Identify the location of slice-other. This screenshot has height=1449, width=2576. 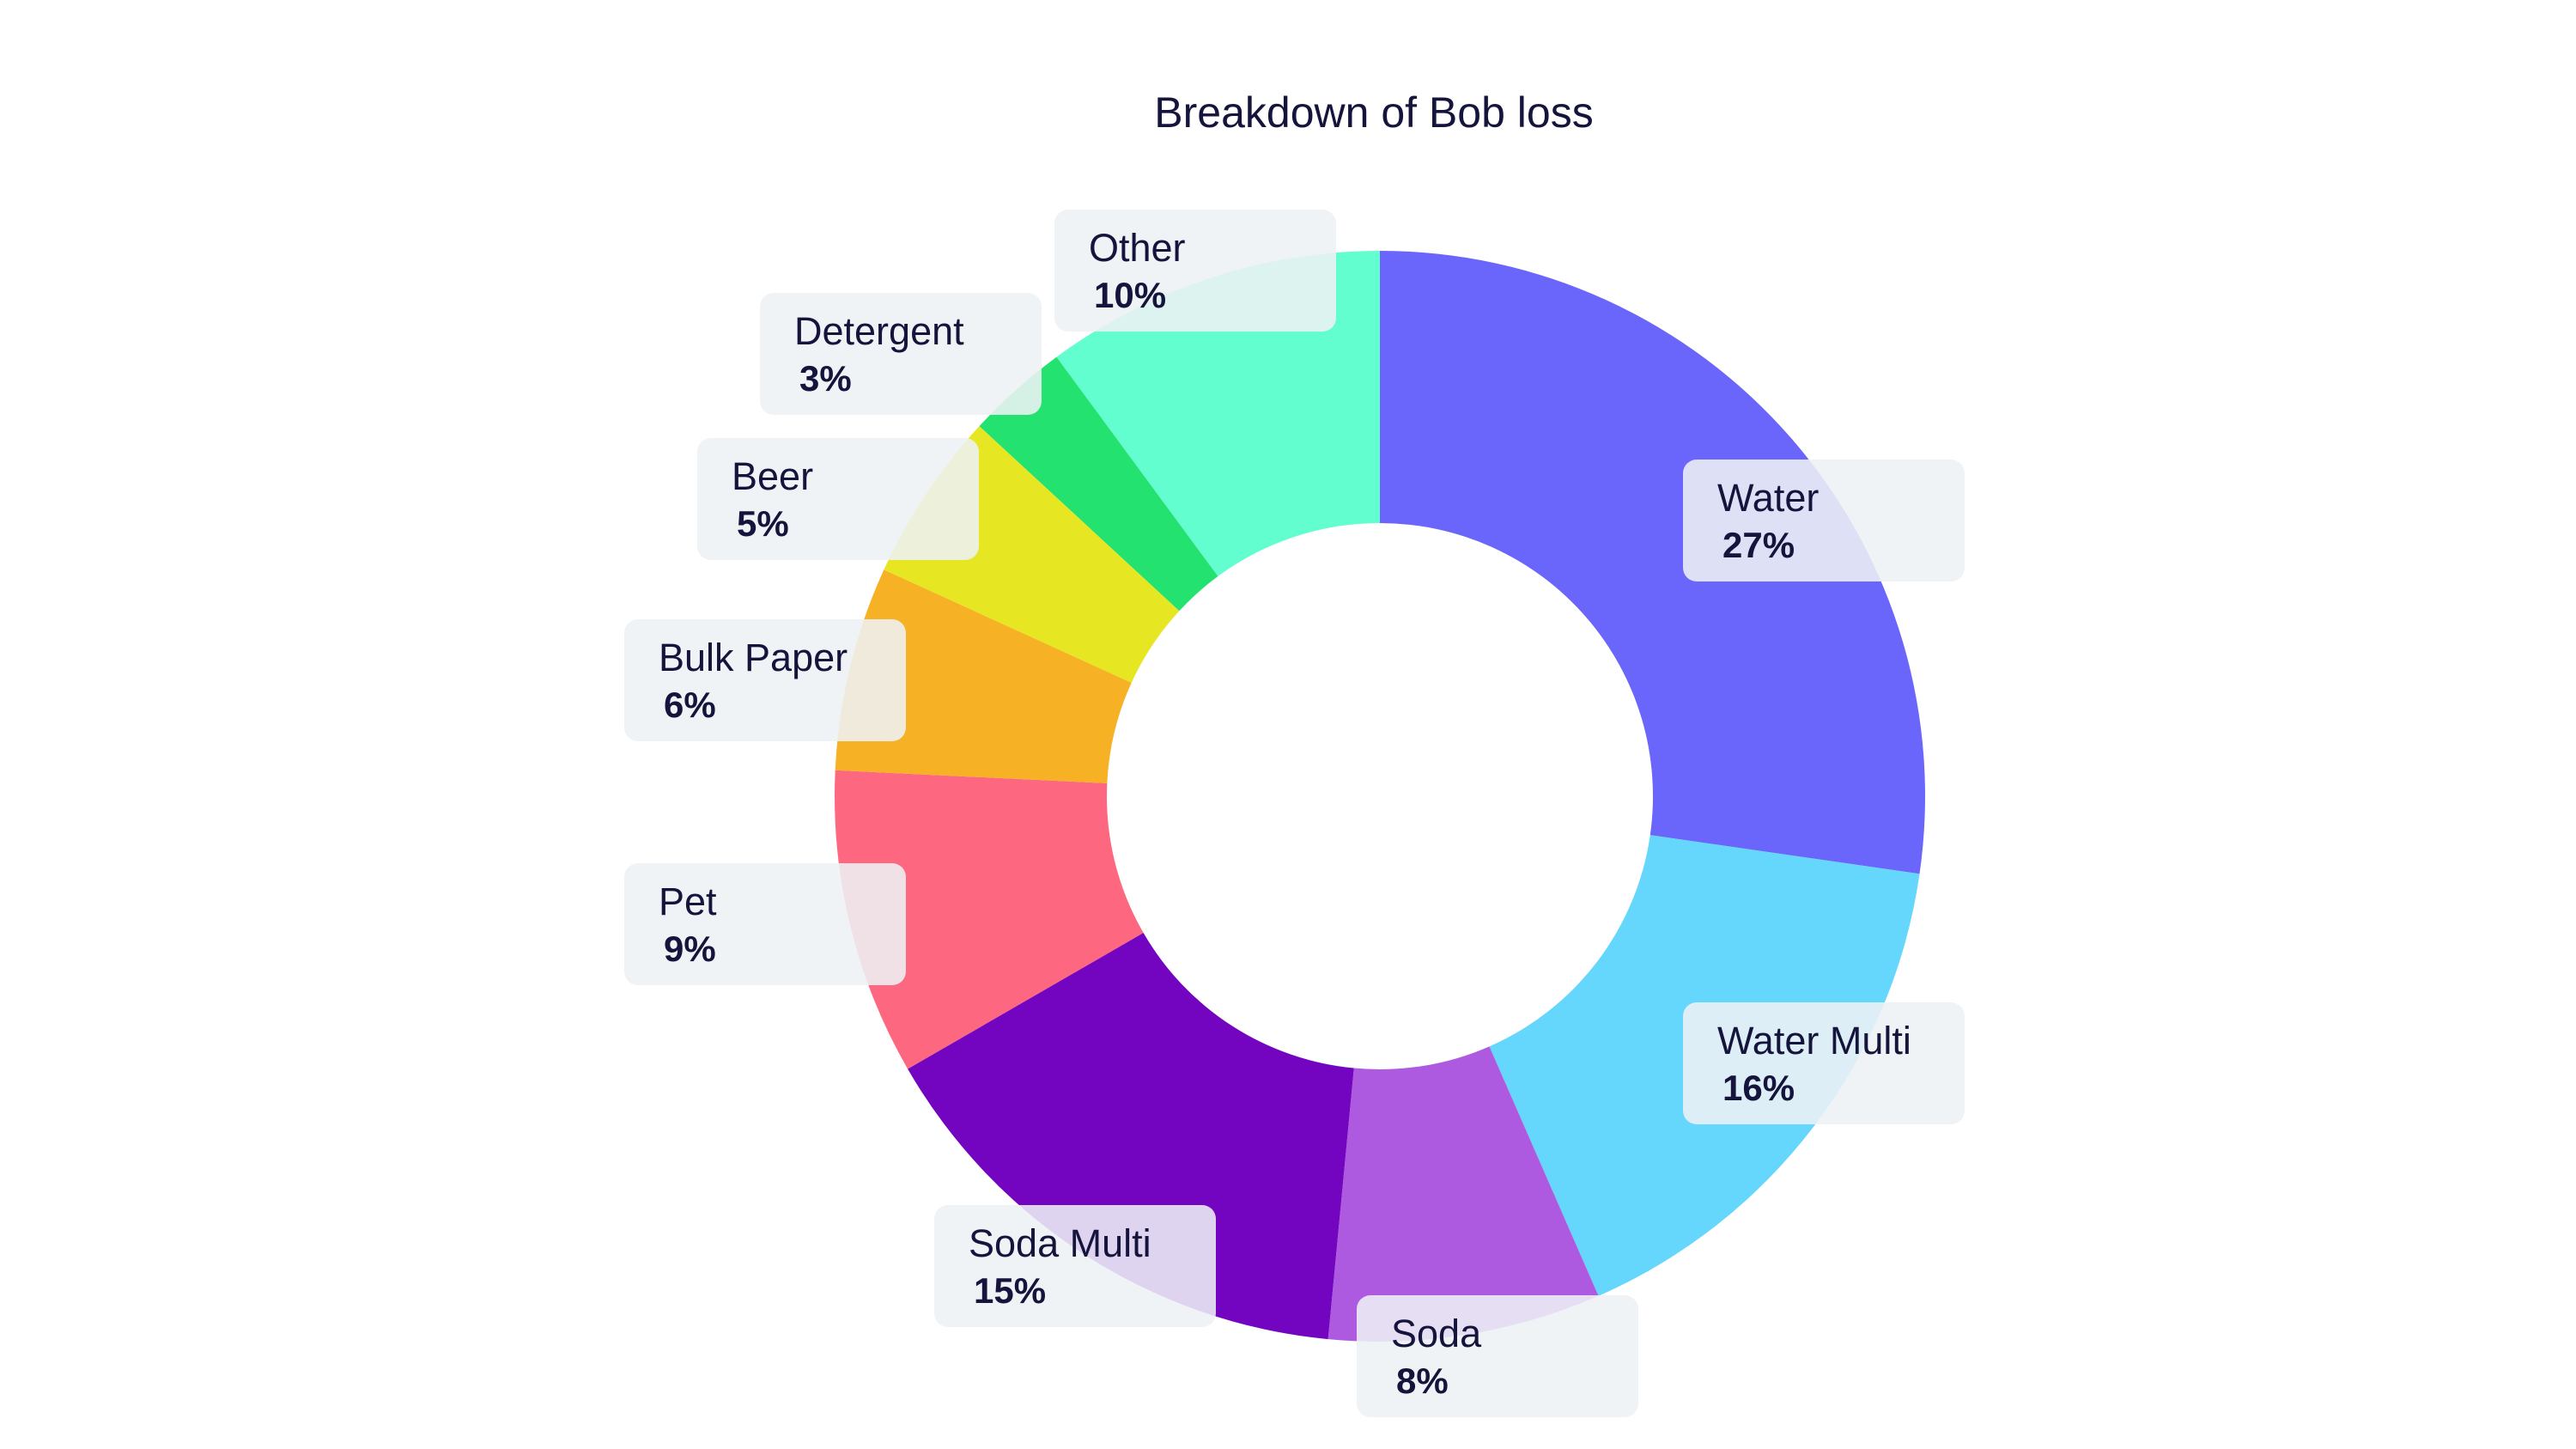
(1218, 413).